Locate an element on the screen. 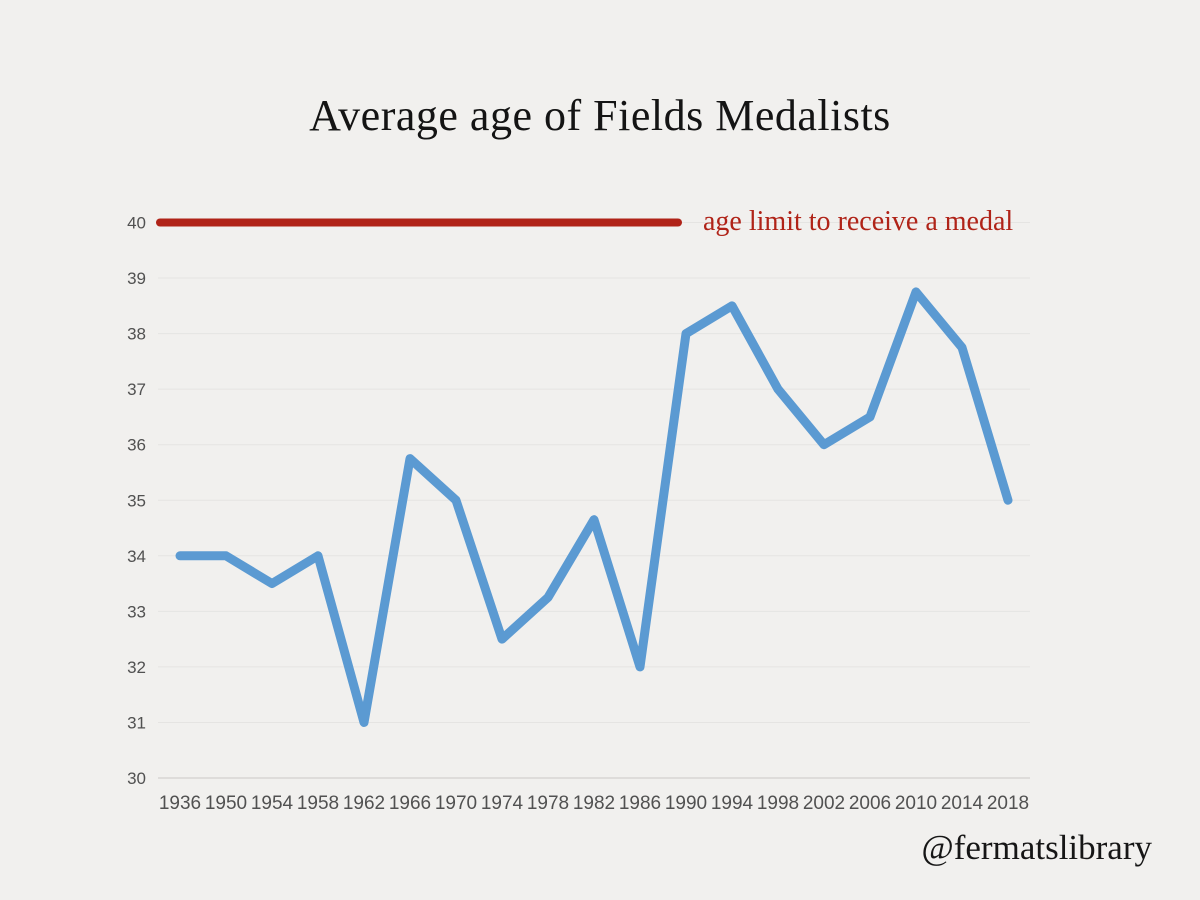 This screenshot has width=1200, height=900. y-tick-label: 32 is located at coordinates (136, 667).